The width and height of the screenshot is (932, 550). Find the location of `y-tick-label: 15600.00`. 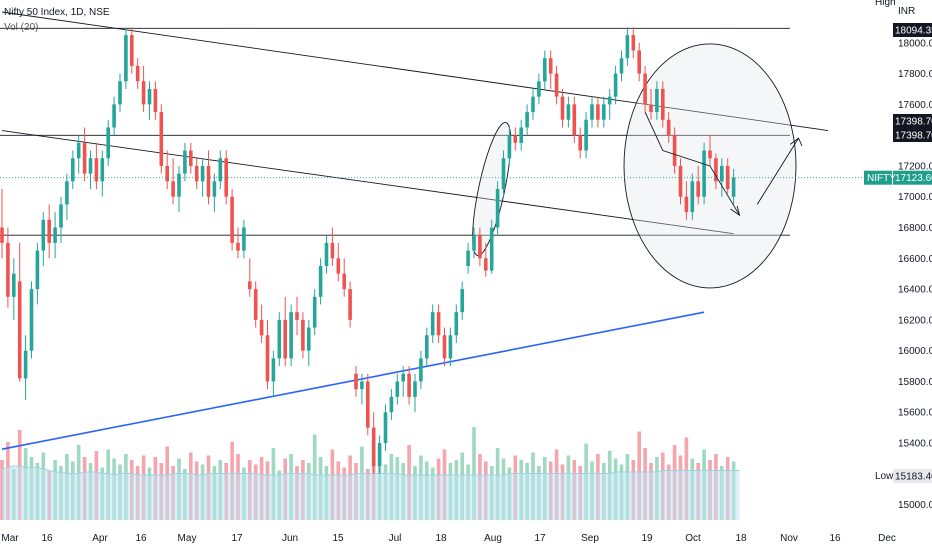

y-tick-label: 15600.00 is located at coordinates (915, 413).